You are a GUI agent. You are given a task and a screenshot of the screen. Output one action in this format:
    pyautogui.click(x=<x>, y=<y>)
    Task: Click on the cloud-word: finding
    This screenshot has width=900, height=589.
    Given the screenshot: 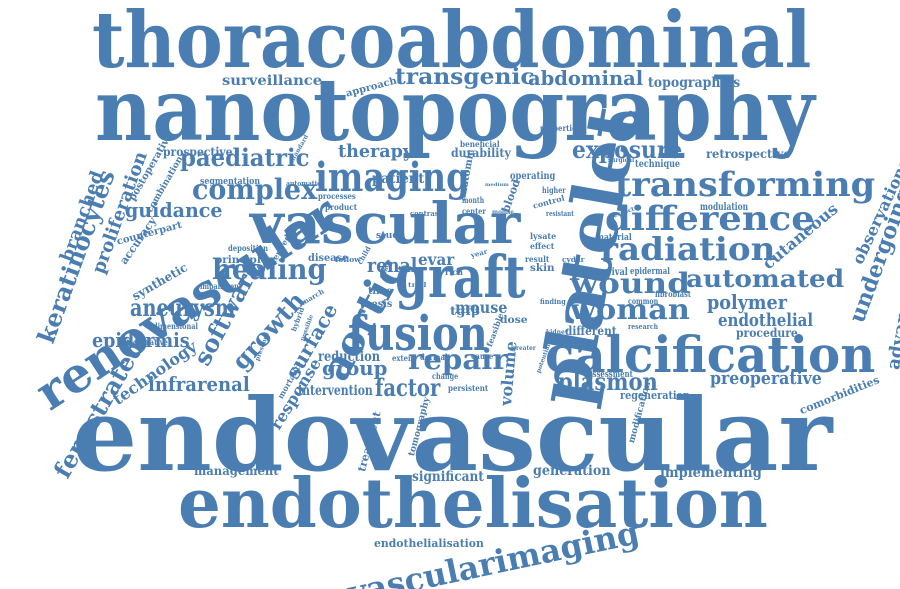 What is the action you would take?
    pyautogui.click(x=553, y=301)
    